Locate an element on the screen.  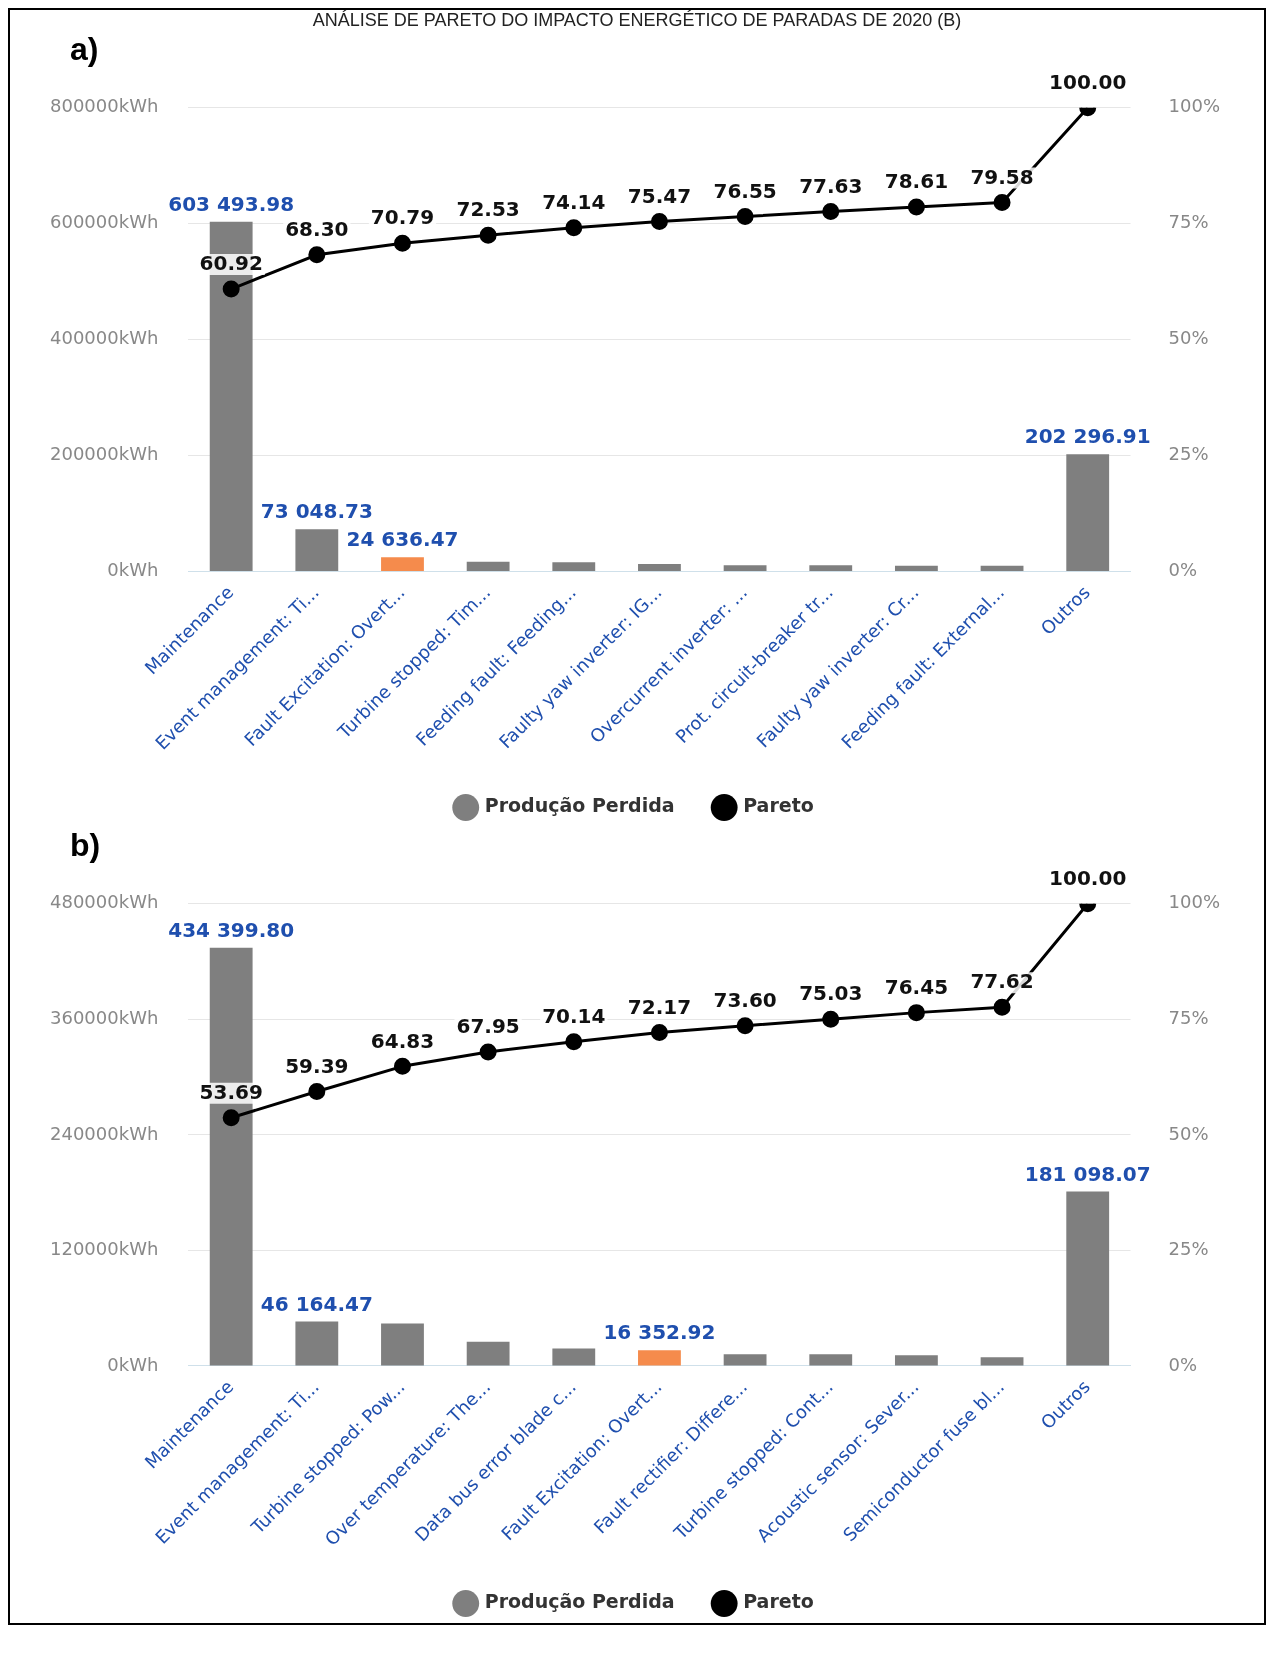
data-label: 75.47 is located at coordinates (659, 195).